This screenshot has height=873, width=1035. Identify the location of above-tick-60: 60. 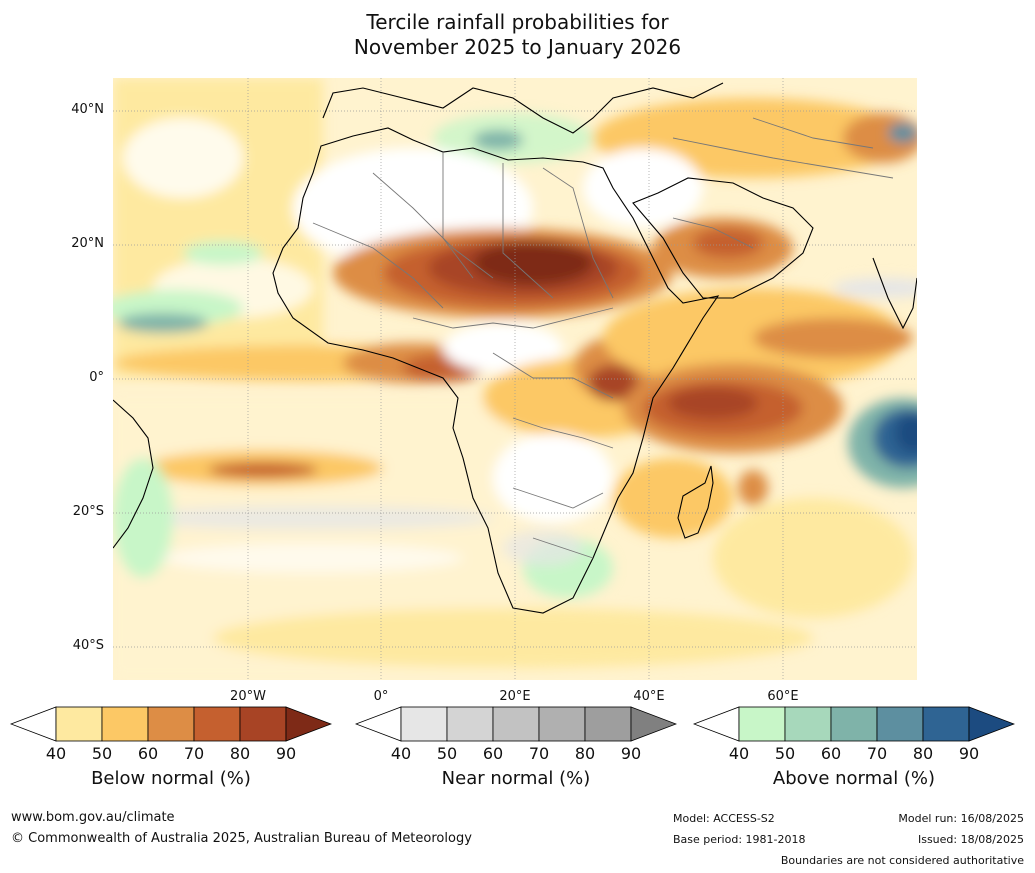
(831, 753).